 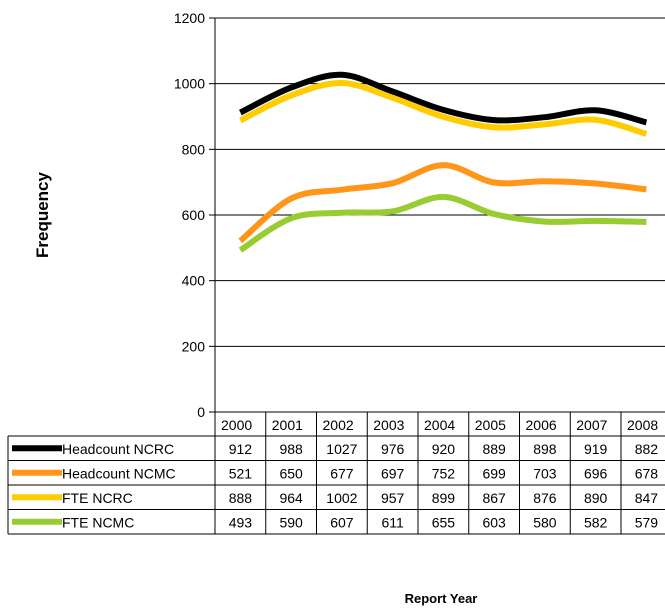 I want to click on table-cell: 752, so click(x=444, y=474).